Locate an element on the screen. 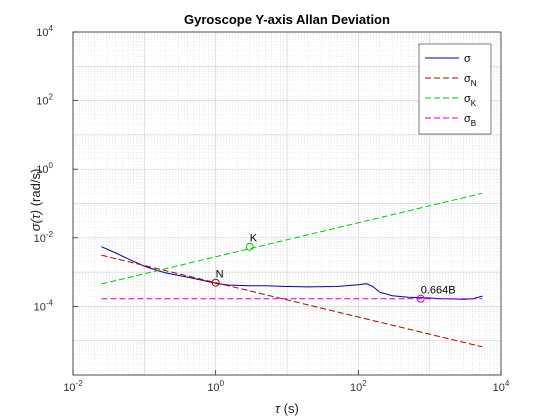 The height and width of the screenshot is (420, 560). series-line-sigma is located at coordinates (292, 273).